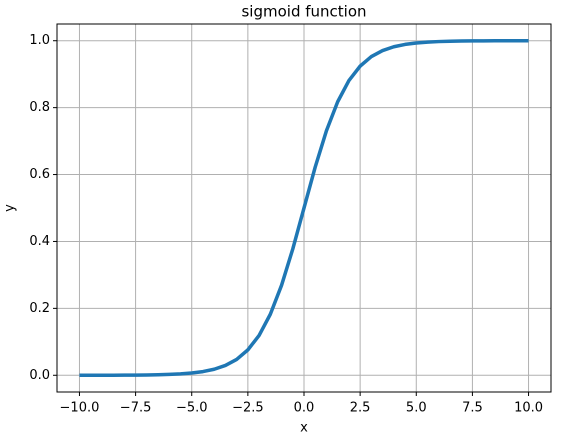 Image resolution: width=567 pixels, height=443 pixels. I want to click on x-tick-label: −10.0, so click(80, 408).